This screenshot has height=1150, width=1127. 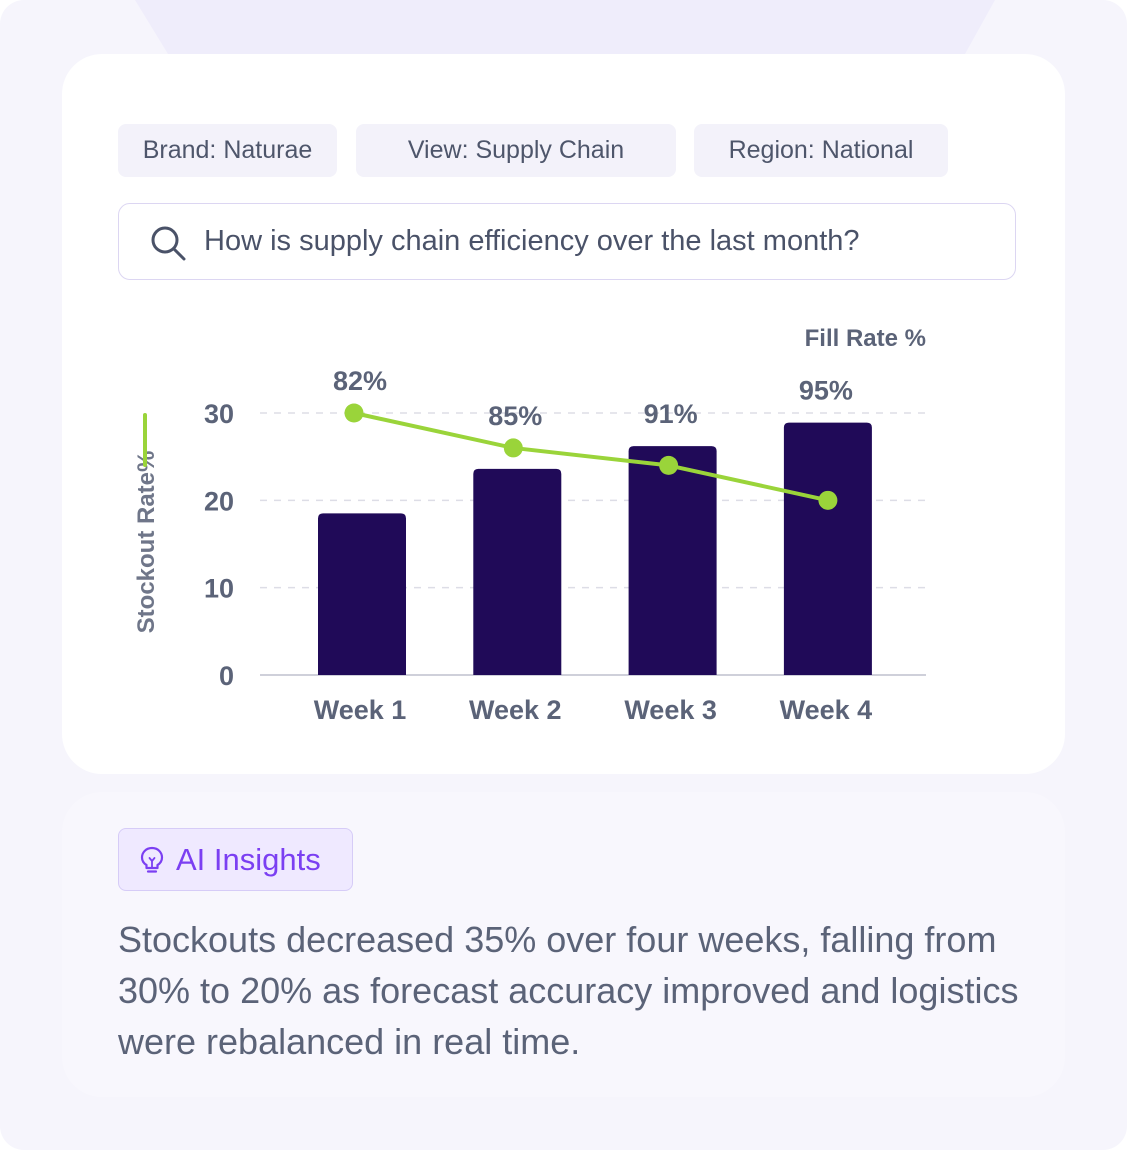 I want to click on filter-chip-view: View: Supply Chain, so click(x=516, y=150).